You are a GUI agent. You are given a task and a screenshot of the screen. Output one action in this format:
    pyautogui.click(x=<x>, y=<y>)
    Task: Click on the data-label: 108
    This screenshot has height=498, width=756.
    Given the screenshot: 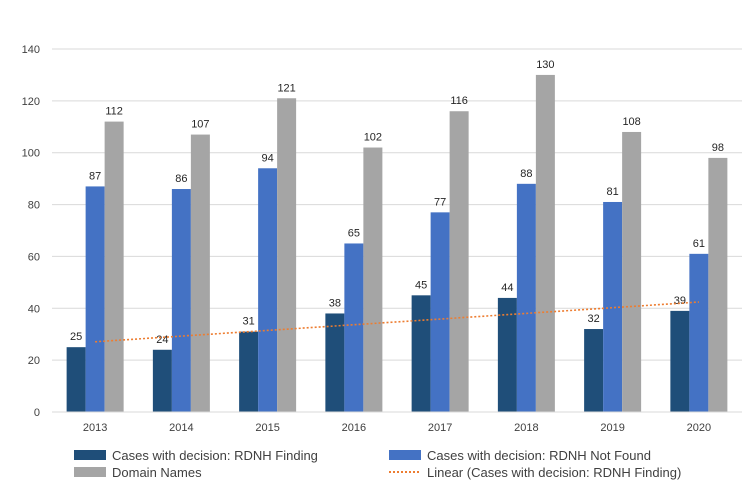 What is the action you would take?
    pyautogui.click(x=631, y=122)
    